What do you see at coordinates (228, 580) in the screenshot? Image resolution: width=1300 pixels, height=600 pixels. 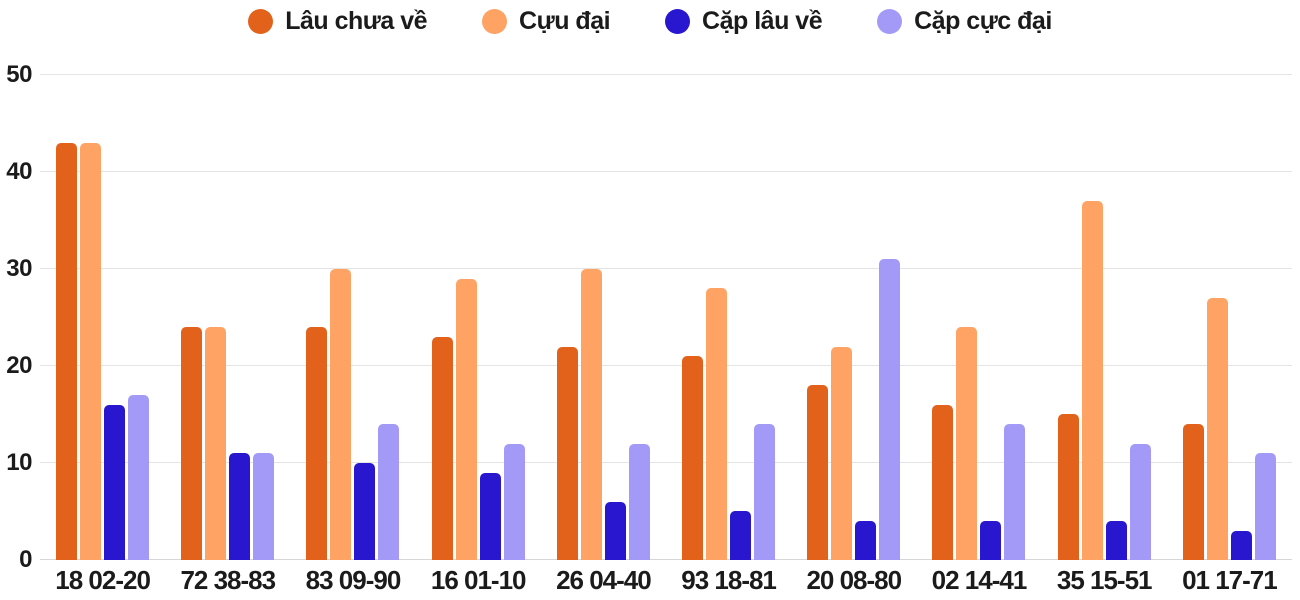 I see `x-tick-label-1: 72 38-83` at bounding box center [228, 580].